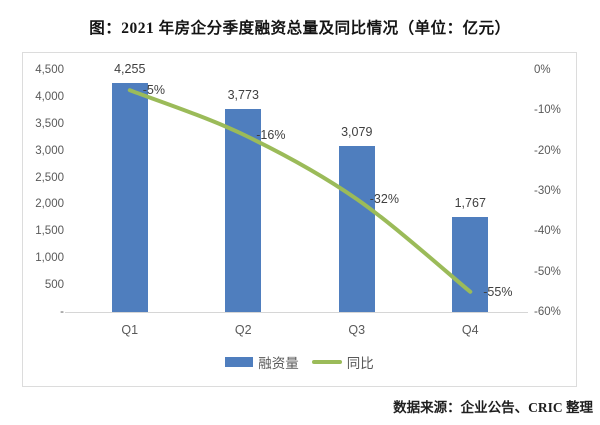 The height and width of the screenshot is (425, 600). Describe the element at coordinates (542, 70) in the screenshot. I see `y-tick-right: 0%` at that location.